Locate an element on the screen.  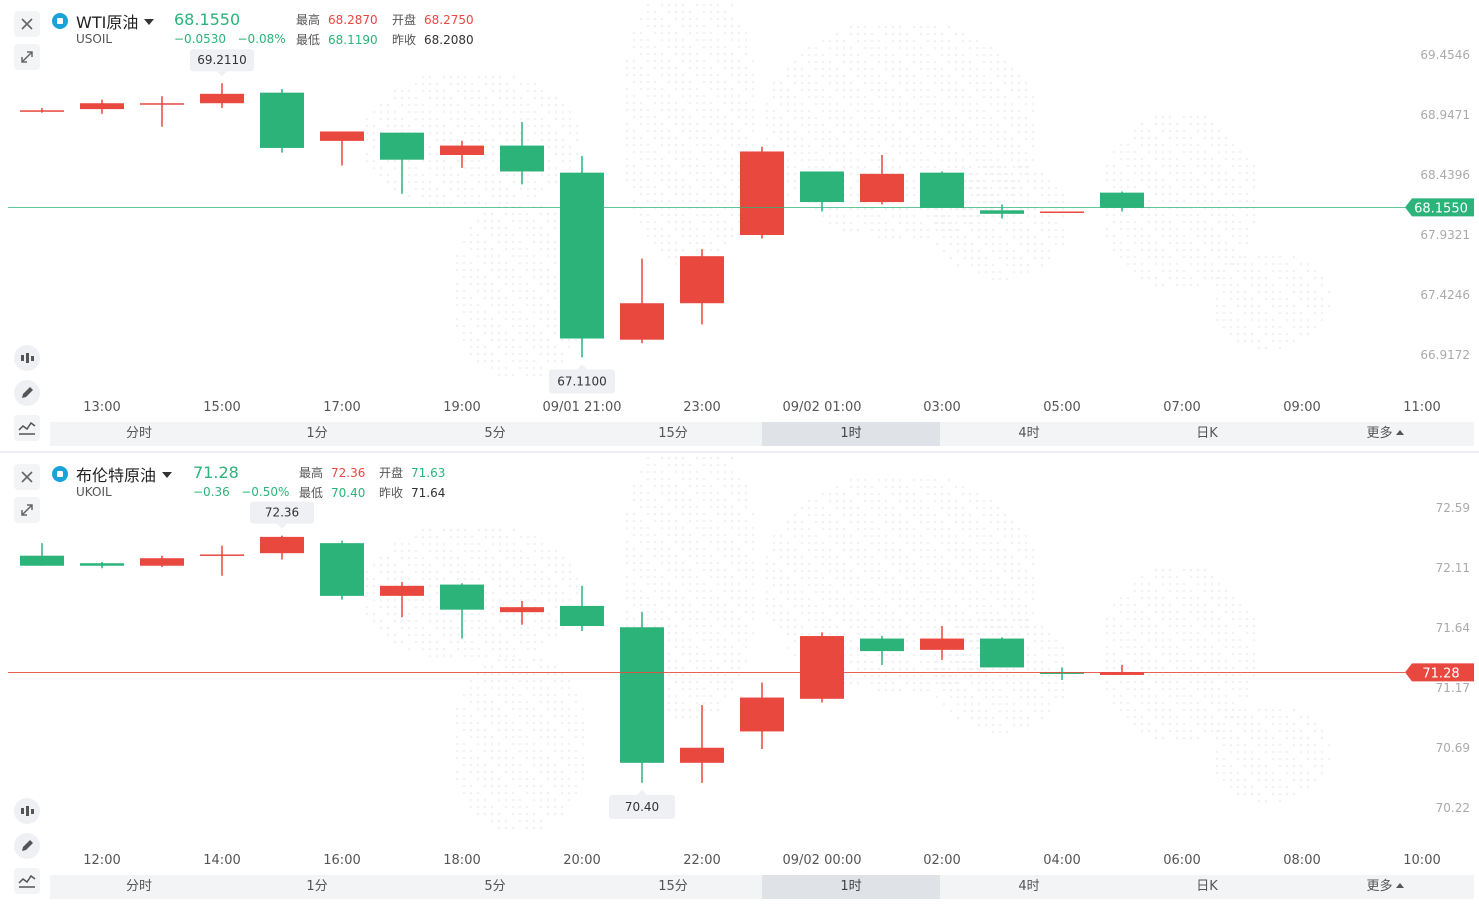
close-button is located at coordinates (27, 24).